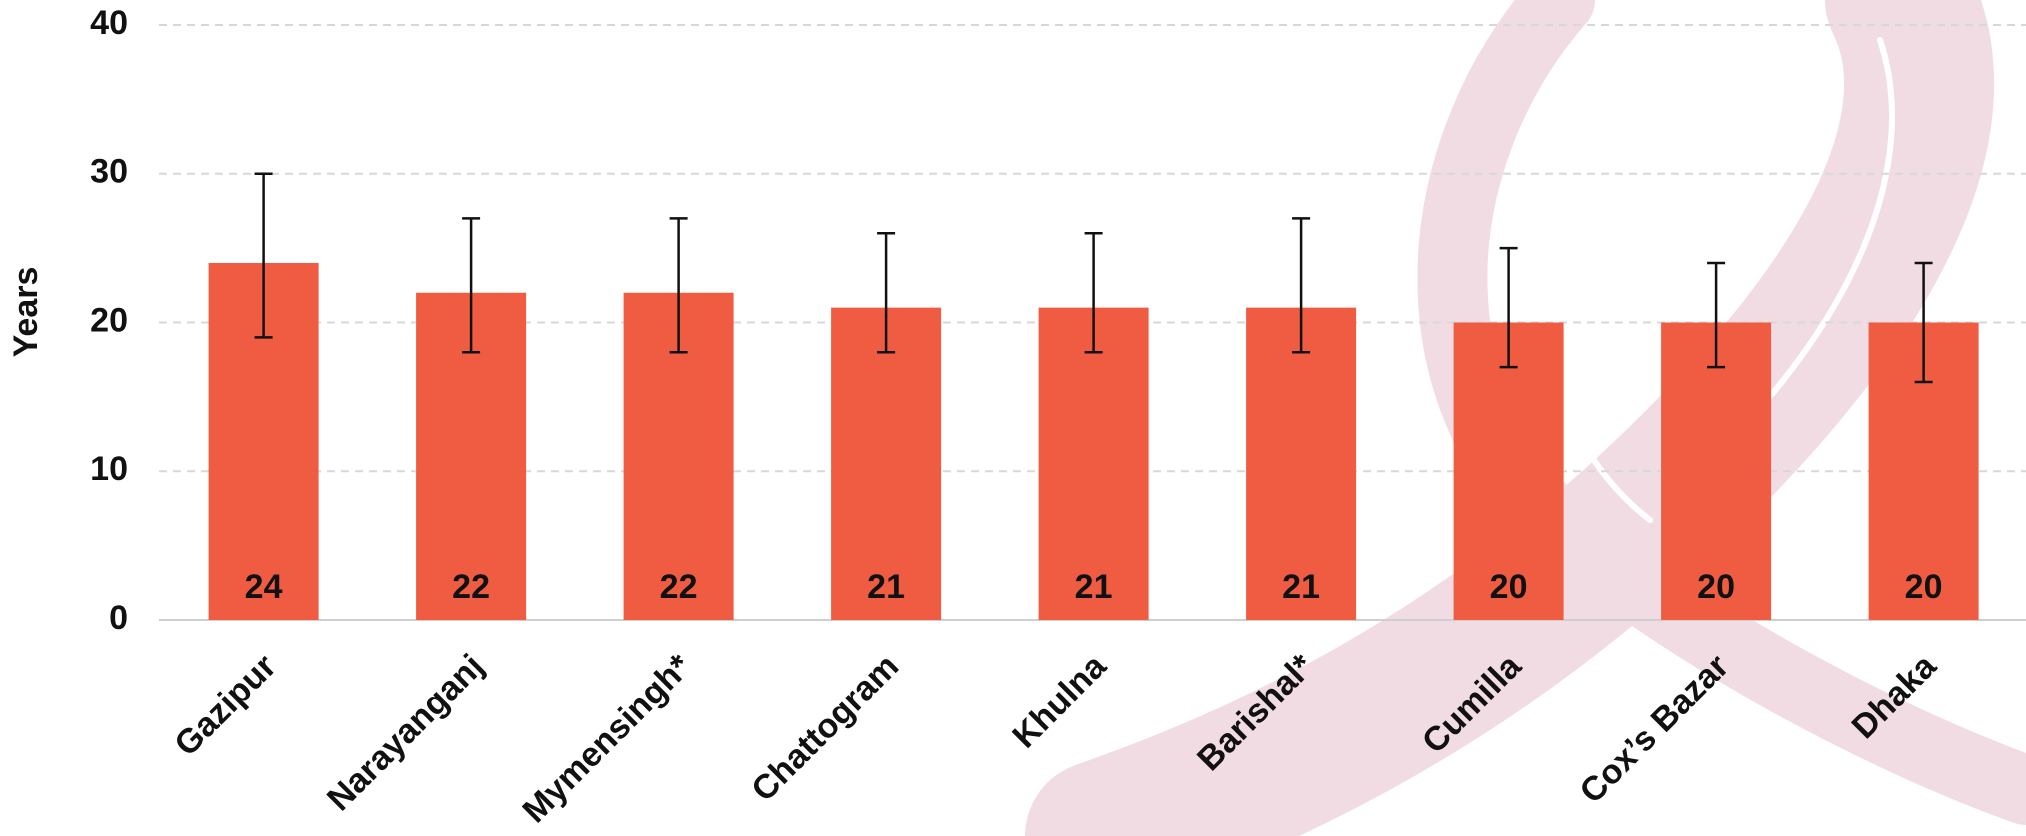 The image size is (2026, 836). What do you see at coordinates (607, 739) in the screenshot?
I see `x-tick-label: Mymensingh*` at bounding box center [607, 739].